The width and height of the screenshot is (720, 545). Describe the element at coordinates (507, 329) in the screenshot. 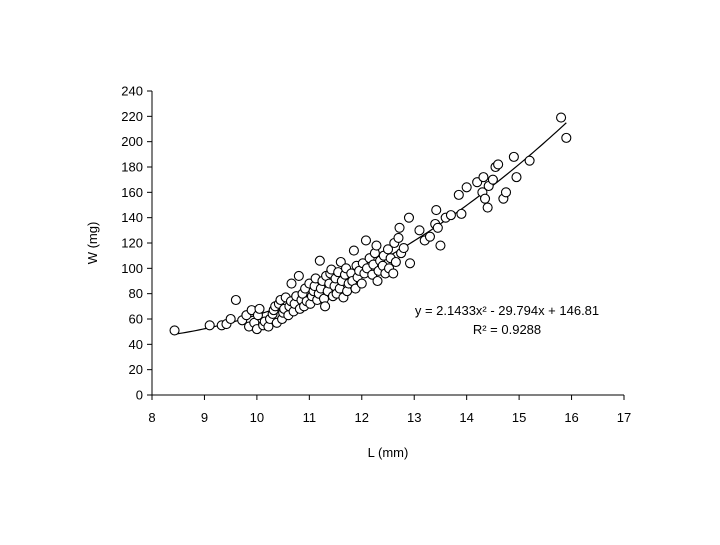

I see `trendline-r-squared: R² = 0.9288` at that location.